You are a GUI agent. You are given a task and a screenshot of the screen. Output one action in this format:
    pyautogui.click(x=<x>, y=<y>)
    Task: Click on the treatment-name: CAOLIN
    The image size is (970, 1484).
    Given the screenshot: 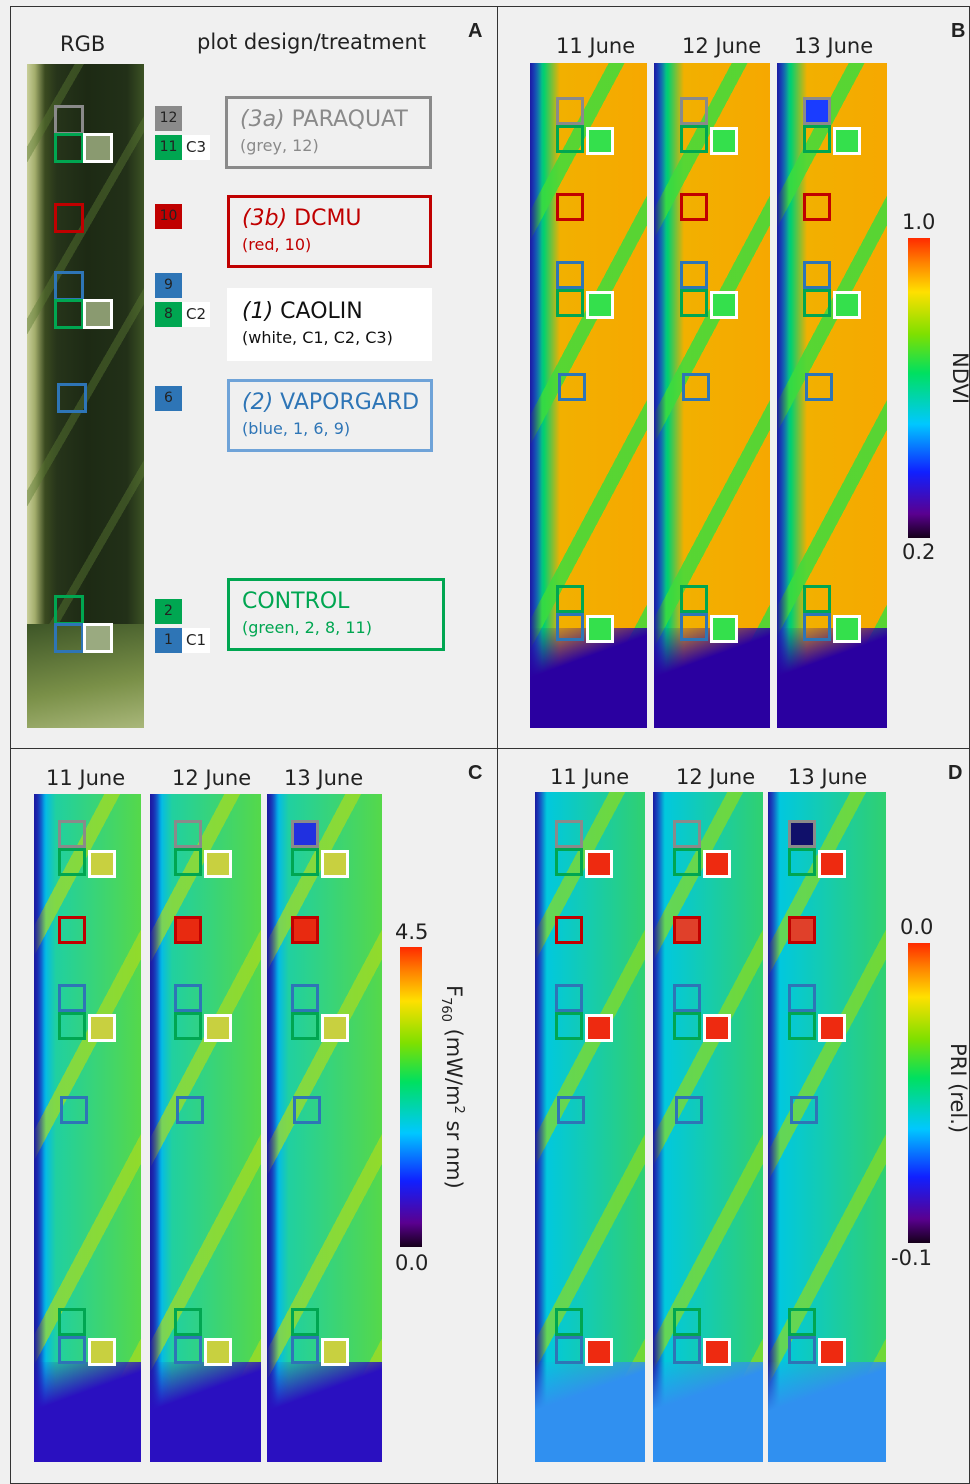 What is the action you would take?
    pyautogui.click(x=321, y=311)
    